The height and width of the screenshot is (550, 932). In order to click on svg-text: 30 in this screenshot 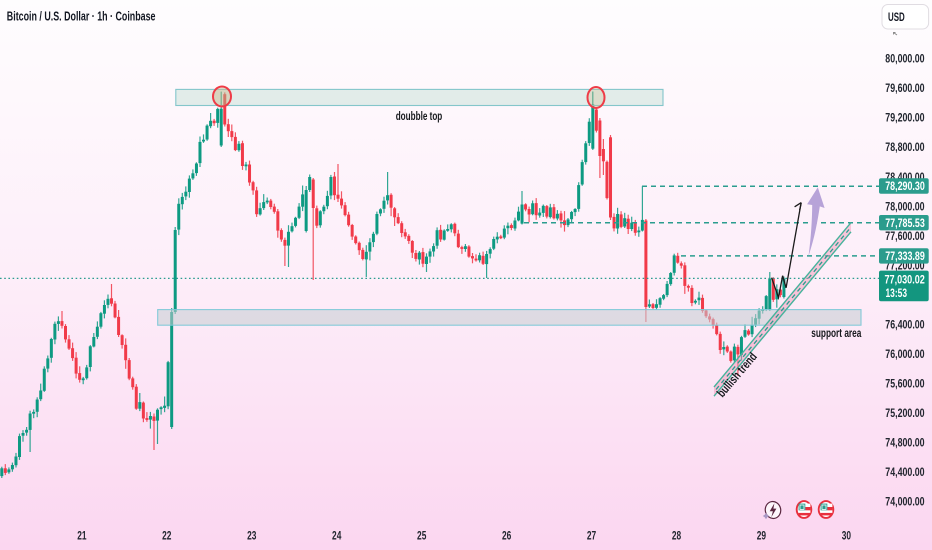, I will do `click(846, 536)`.